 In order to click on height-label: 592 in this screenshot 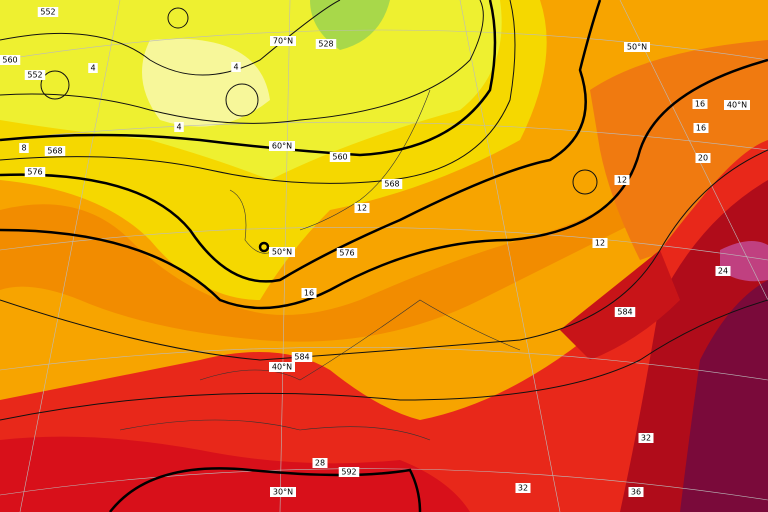, I will do `click(348, 472)`.